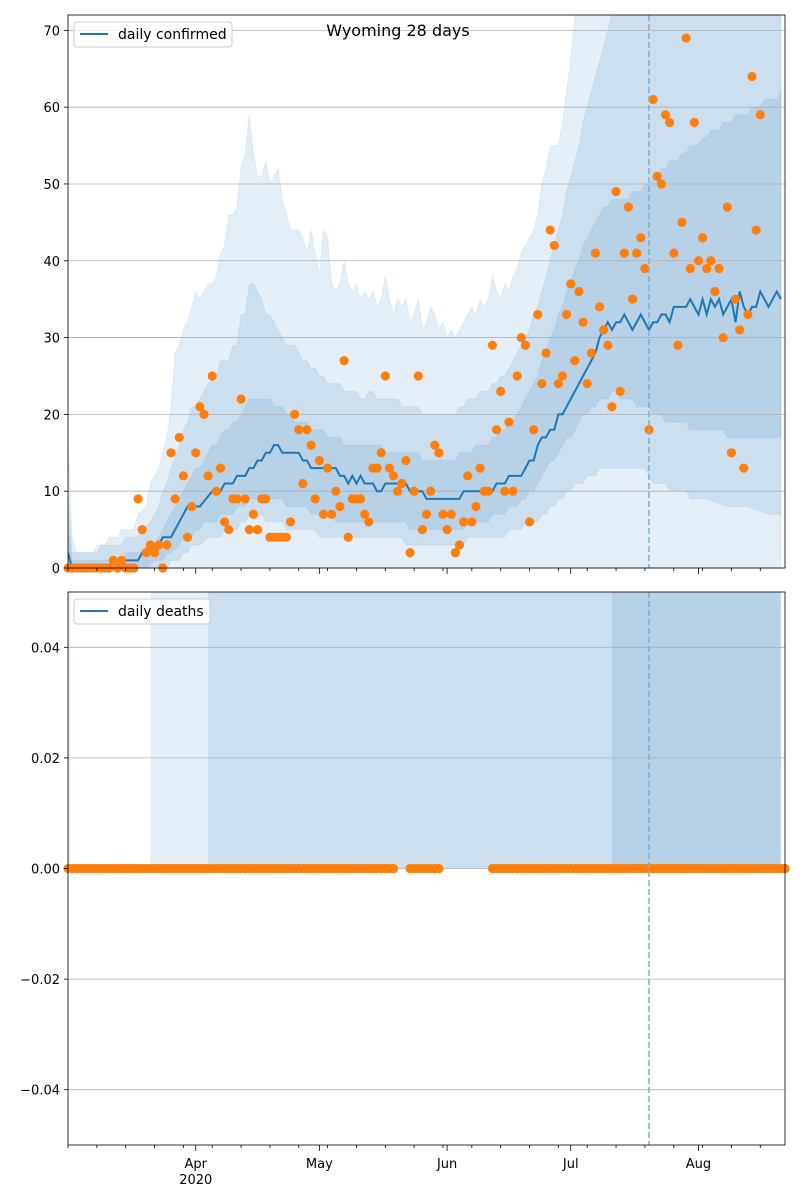  Describe the element at coordinates (51, 31) in the screenshot. I see `y-tick-label: 70` at that location.